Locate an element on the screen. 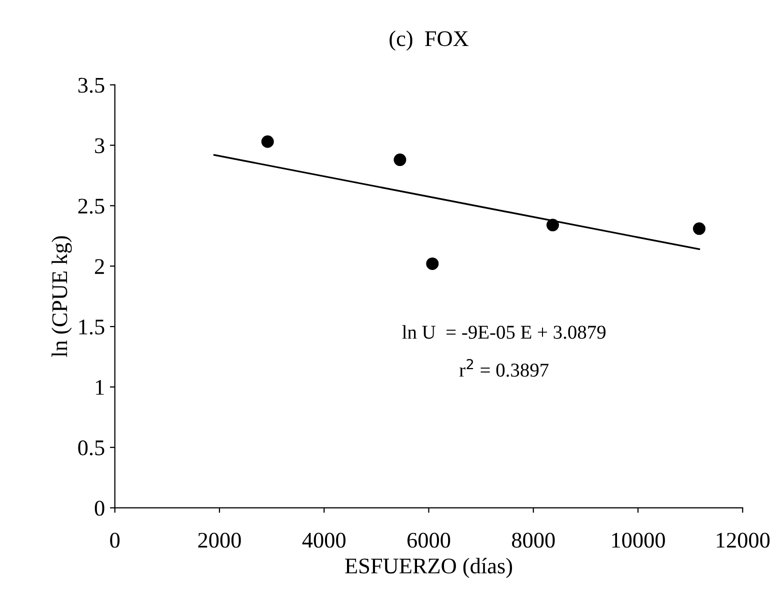 Image resolution: width=776 pixels, height=606 pixels. annotation: ln U = -9E-05 E + 3.0879 is located at coordinates (504, 332).